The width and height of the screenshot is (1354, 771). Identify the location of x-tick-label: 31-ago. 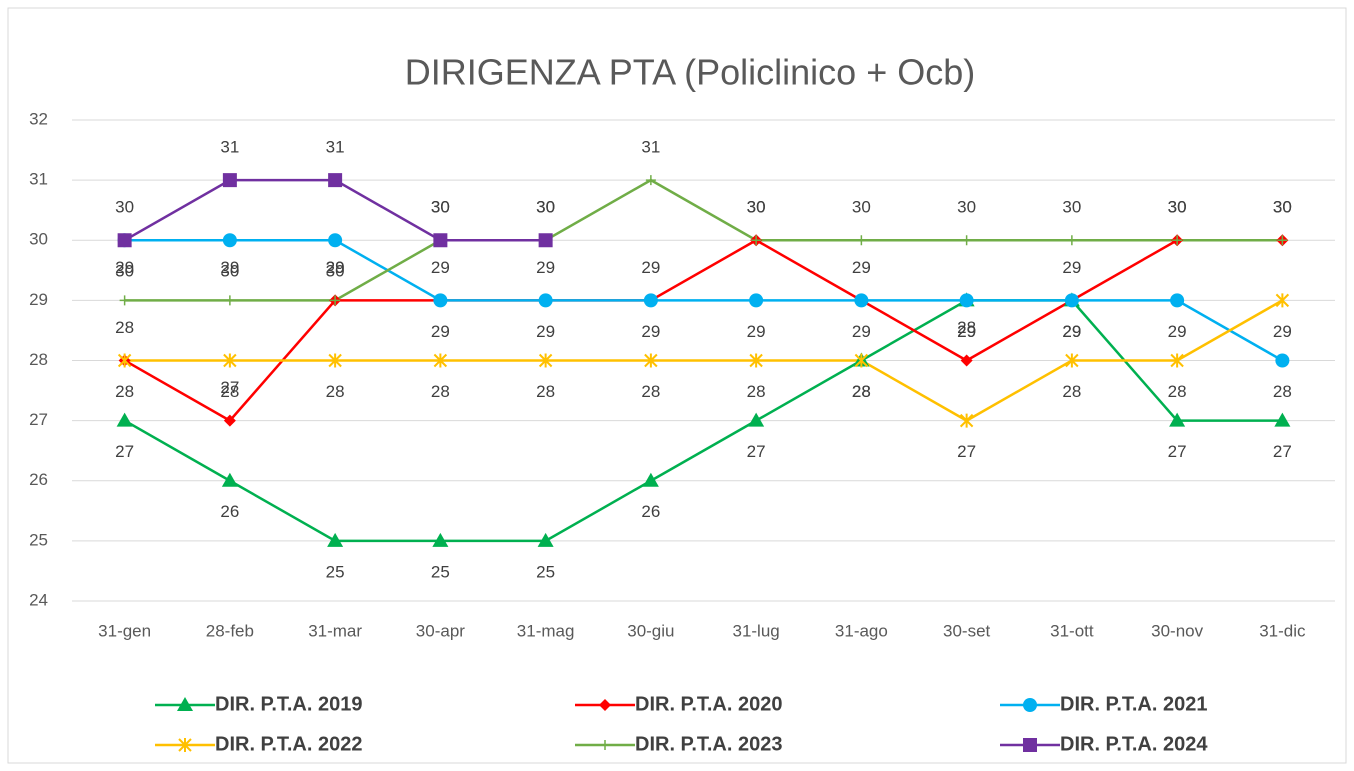
(861, 630).